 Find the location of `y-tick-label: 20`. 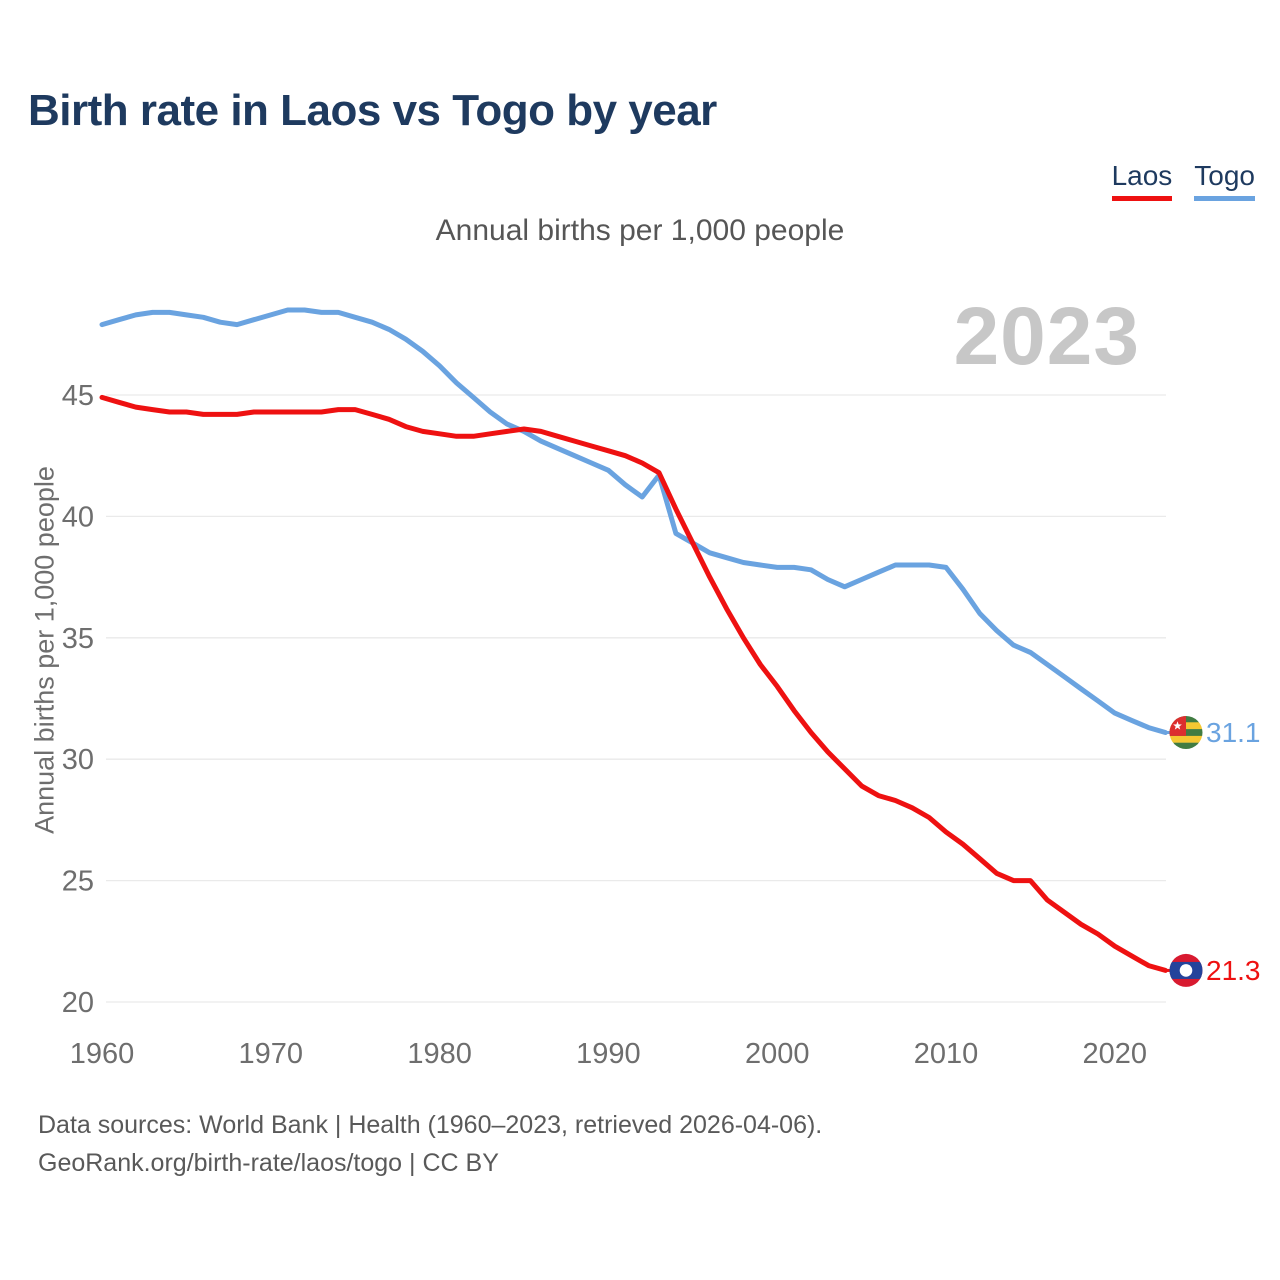

y-tick-label: 20 is located at coordinates (78, 1003).